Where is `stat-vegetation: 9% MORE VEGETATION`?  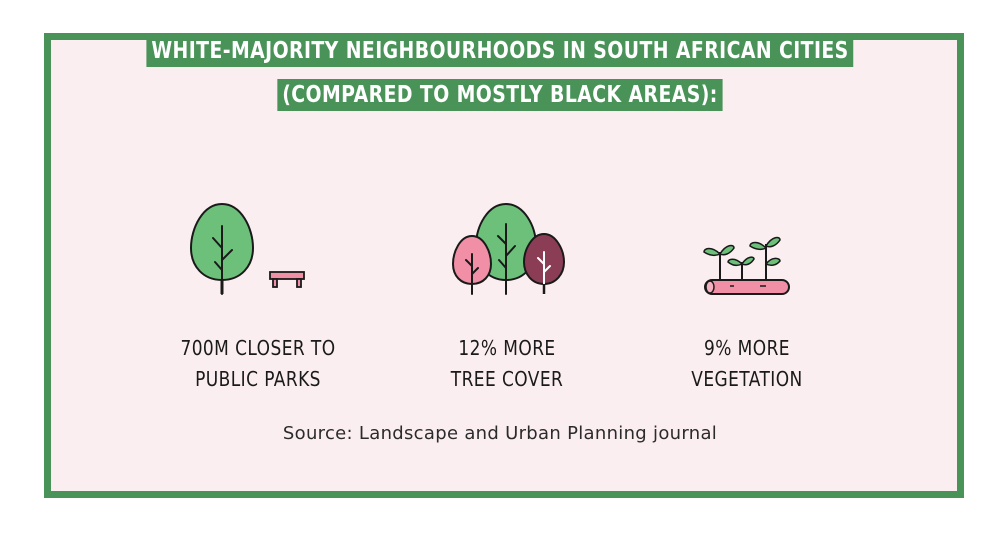 stat-vegetation: 9% MORE VEGETATION is located at coordinates (747, 364).